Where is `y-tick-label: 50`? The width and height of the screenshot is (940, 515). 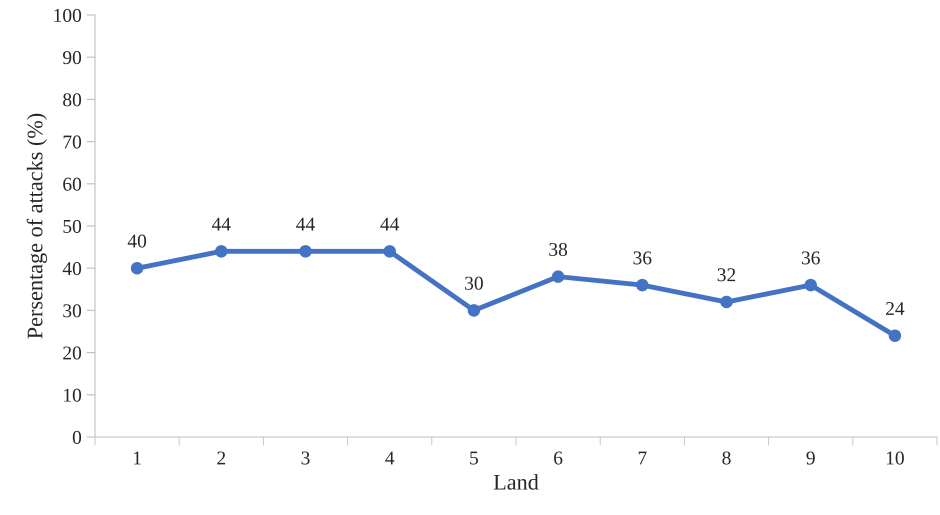 y-tick-label: 50 is located at coordinates (72, 226).